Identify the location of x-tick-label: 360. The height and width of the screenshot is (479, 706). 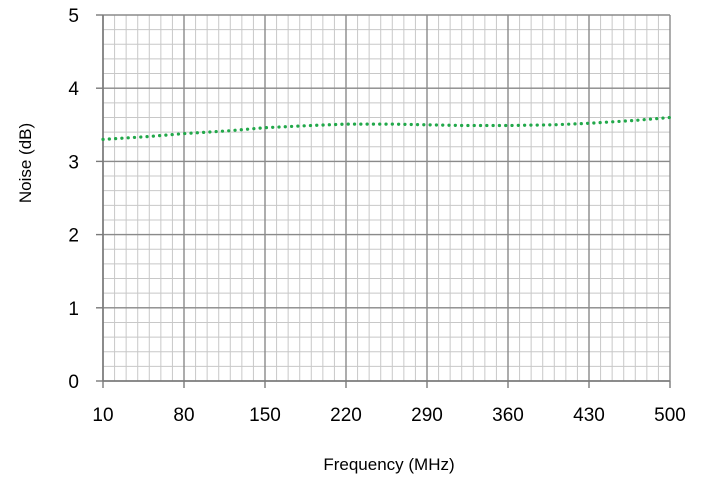
(508, 415).